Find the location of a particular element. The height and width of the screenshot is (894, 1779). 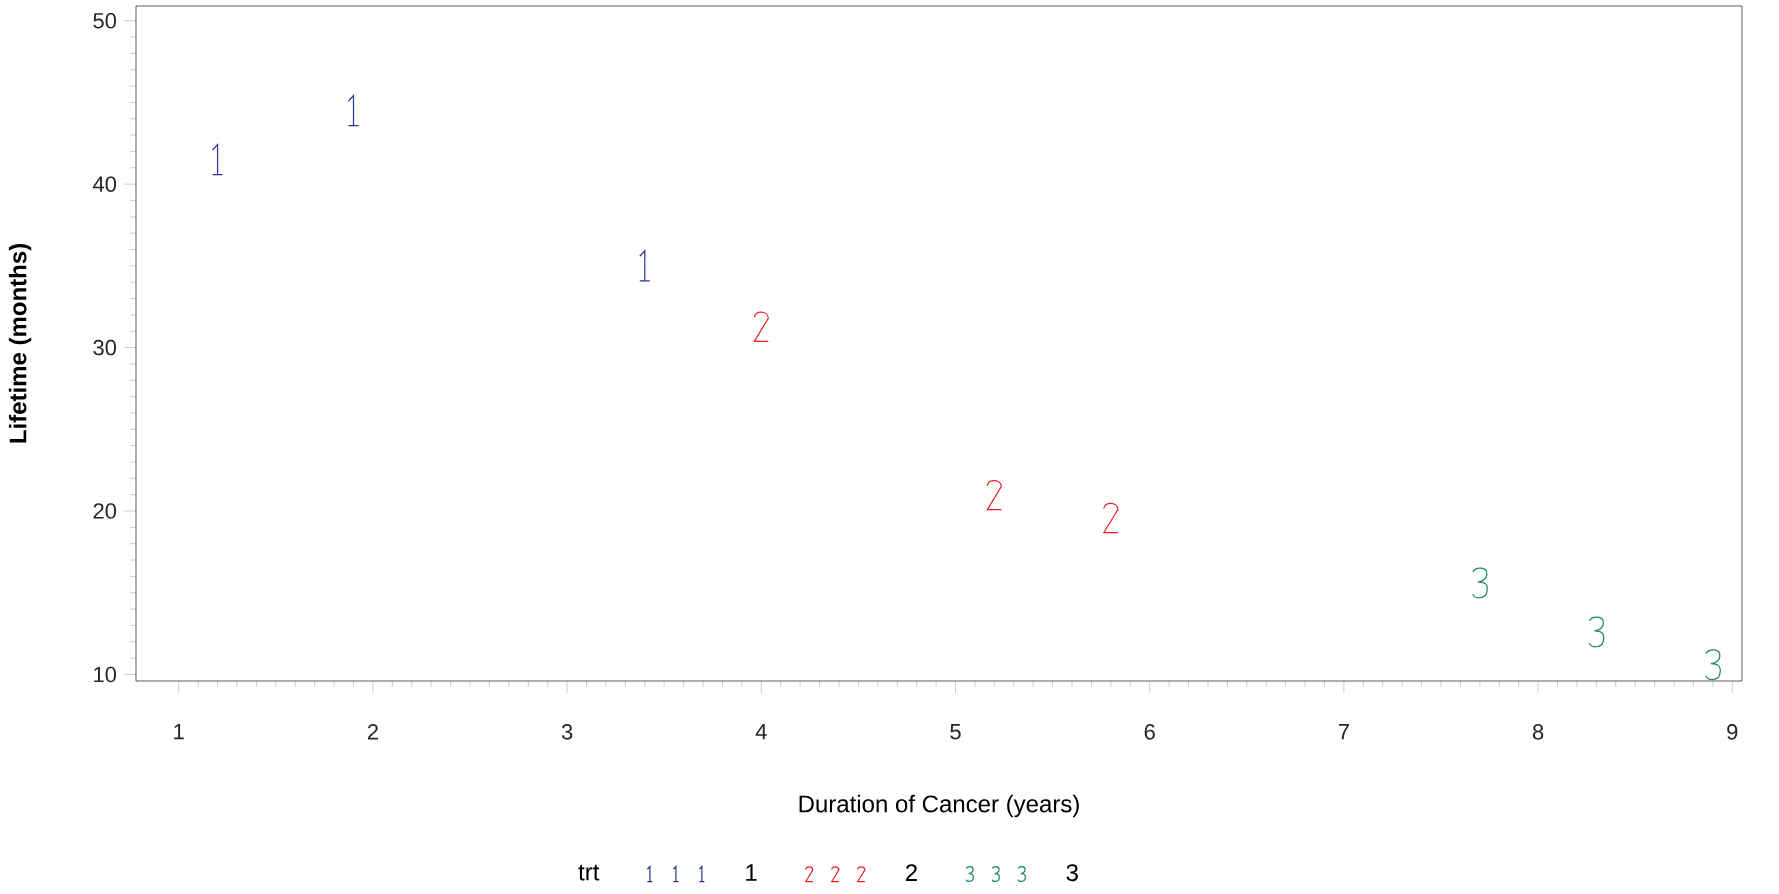

legend-label: 3 is located at coordinates (1072, 873).